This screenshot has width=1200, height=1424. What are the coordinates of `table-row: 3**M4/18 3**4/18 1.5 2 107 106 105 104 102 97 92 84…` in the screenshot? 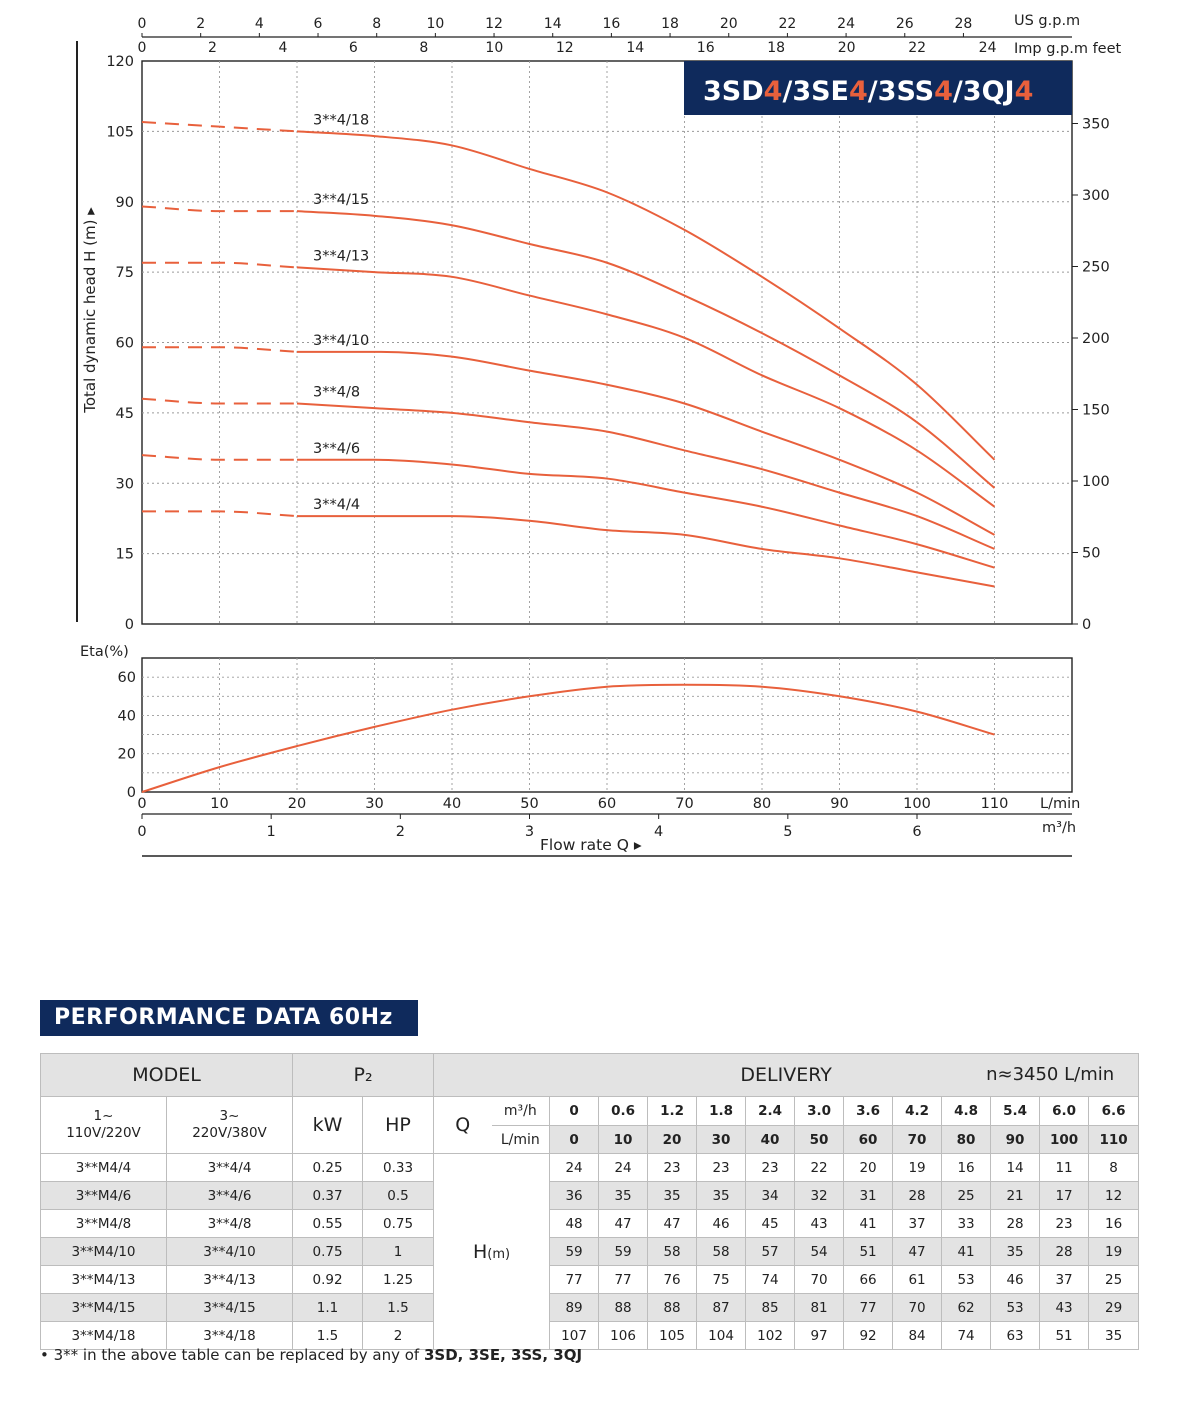 It's located at (590, 1335).